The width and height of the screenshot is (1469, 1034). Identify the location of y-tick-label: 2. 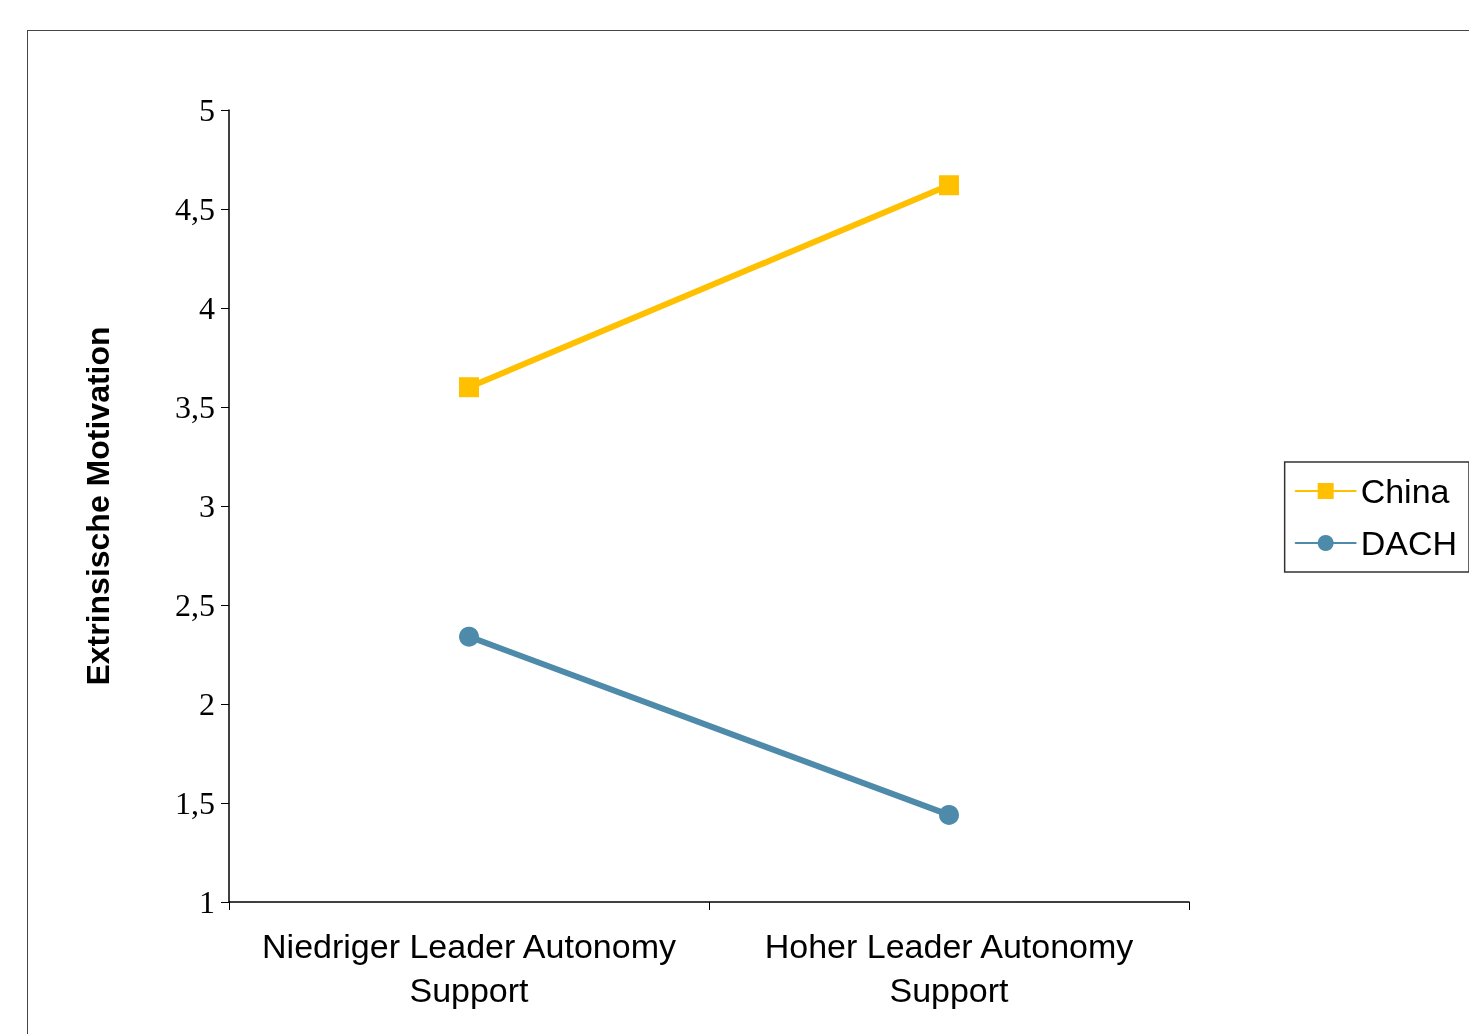
(207, 704).